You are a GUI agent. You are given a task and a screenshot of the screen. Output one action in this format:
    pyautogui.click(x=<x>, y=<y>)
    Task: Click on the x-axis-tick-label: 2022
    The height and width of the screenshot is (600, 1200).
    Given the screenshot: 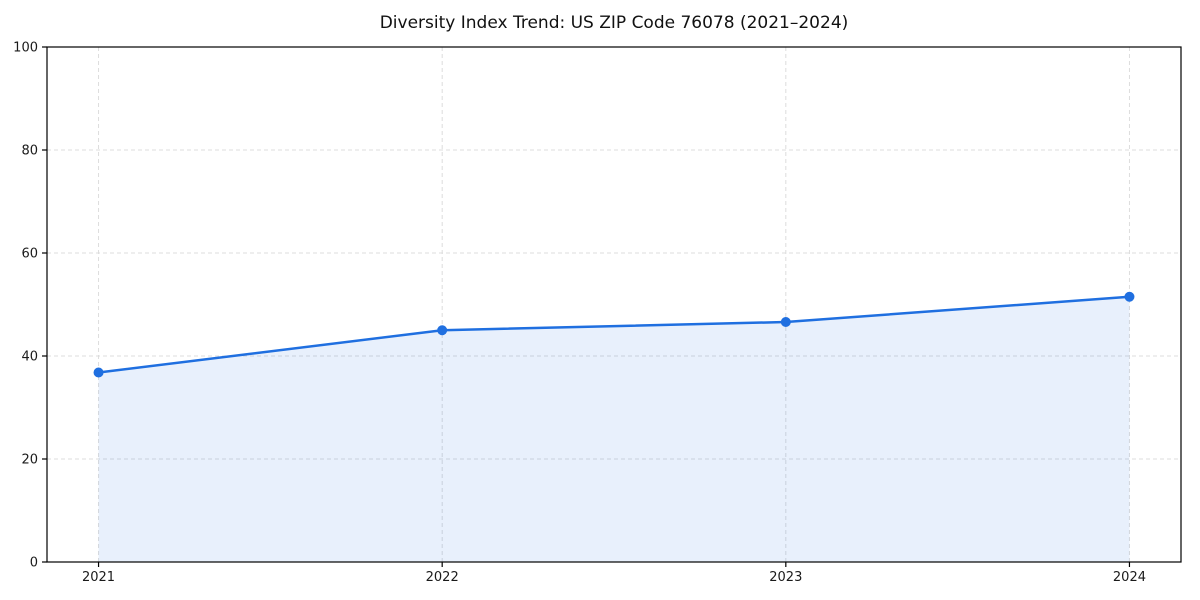 What is the action you would take?
    pyautogui.click(x=442, y=577)
    